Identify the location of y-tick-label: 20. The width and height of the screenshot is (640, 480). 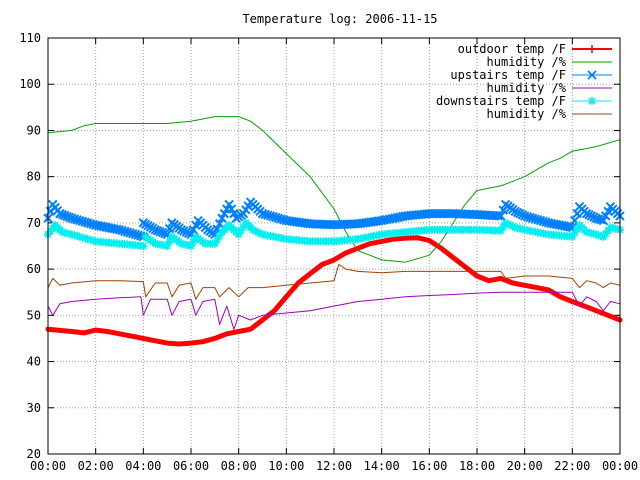
(34, 454).